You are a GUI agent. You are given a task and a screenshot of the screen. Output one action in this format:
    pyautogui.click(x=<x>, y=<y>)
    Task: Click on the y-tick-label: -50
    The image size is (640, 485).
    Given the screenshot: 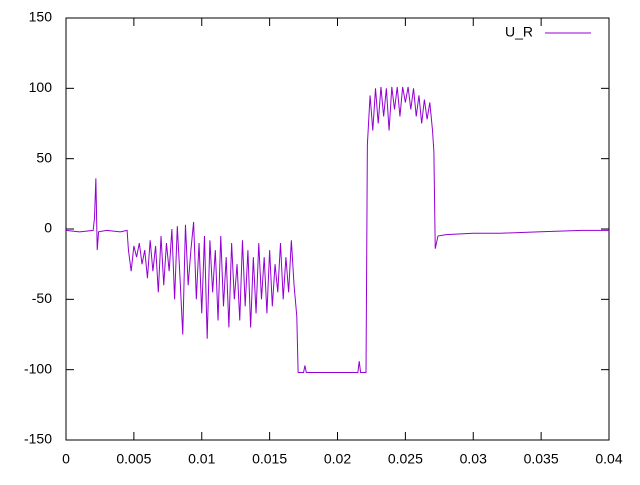 What is the action you would take?
    pyautogui.click(x=42, y=298)
    